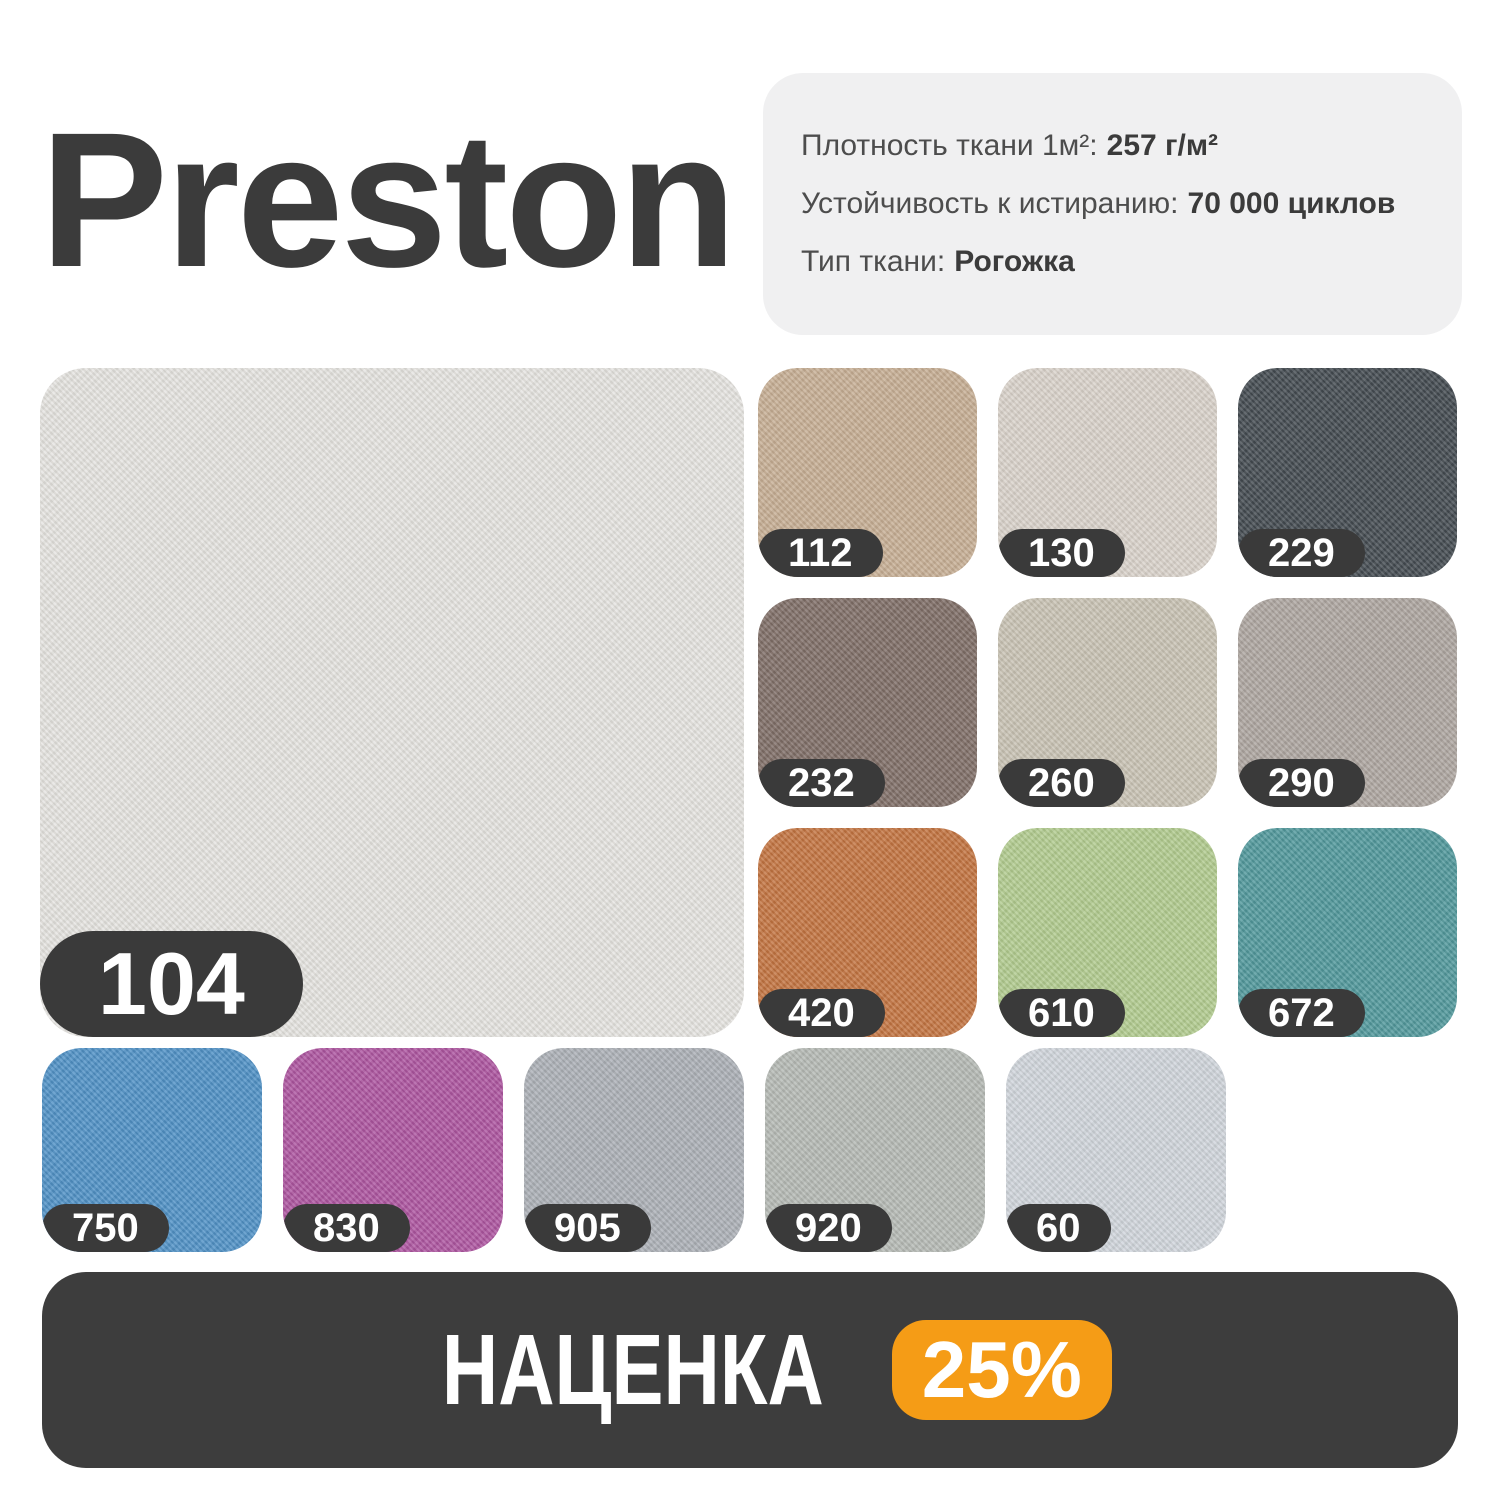 The width and height of the screenshot is (1500, 1500). What do you see at coordinates (346, 1228) in the screenshot?
I see `swatch-code-badge: 830` at bounding box center [346, 1228].